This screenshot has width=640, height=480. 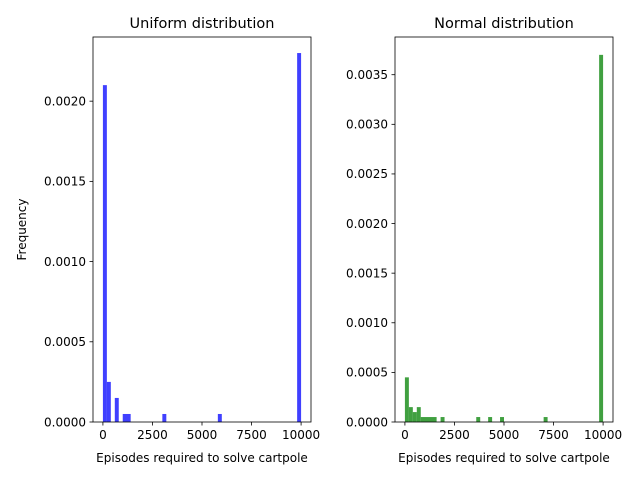 I want to click on y-tick-label: 0.0035, so click(x=367, y=75).